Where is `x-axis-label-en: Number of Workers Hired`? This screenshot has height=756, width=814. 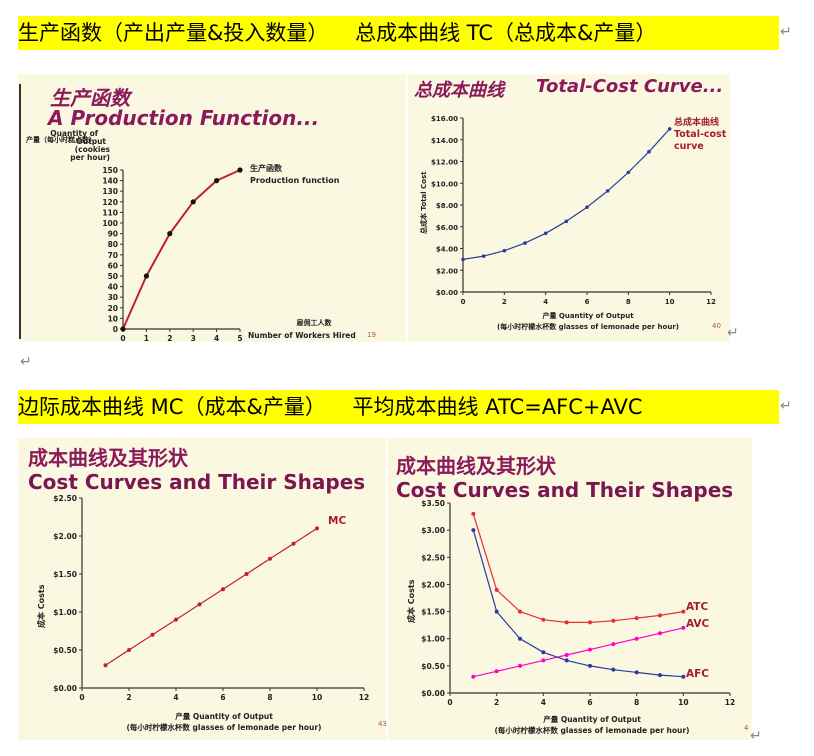
x-axis-label-en: Number of Workers Hired is located at coordinates (302, 335).